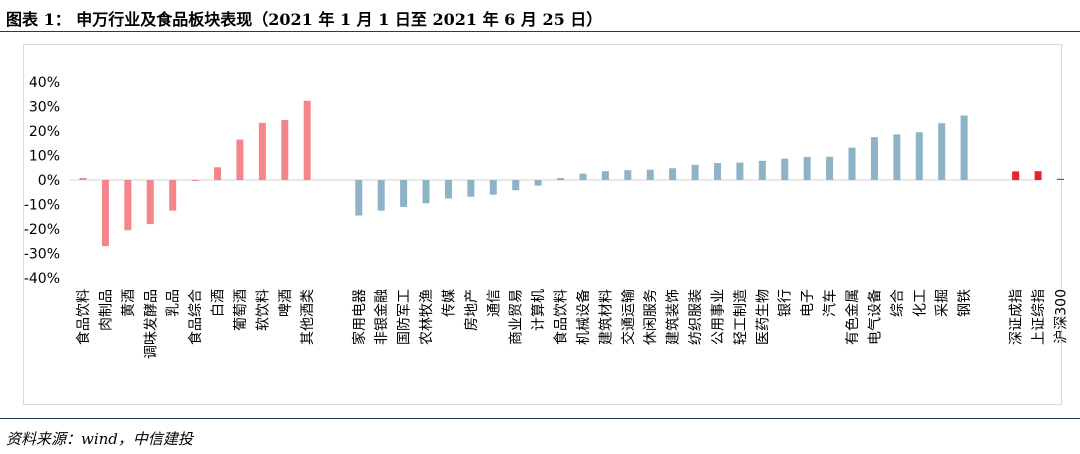  Describe the element at coordinates (128, 303) in the screenshot. I see `x-tick-label: 黄酒` at that location.